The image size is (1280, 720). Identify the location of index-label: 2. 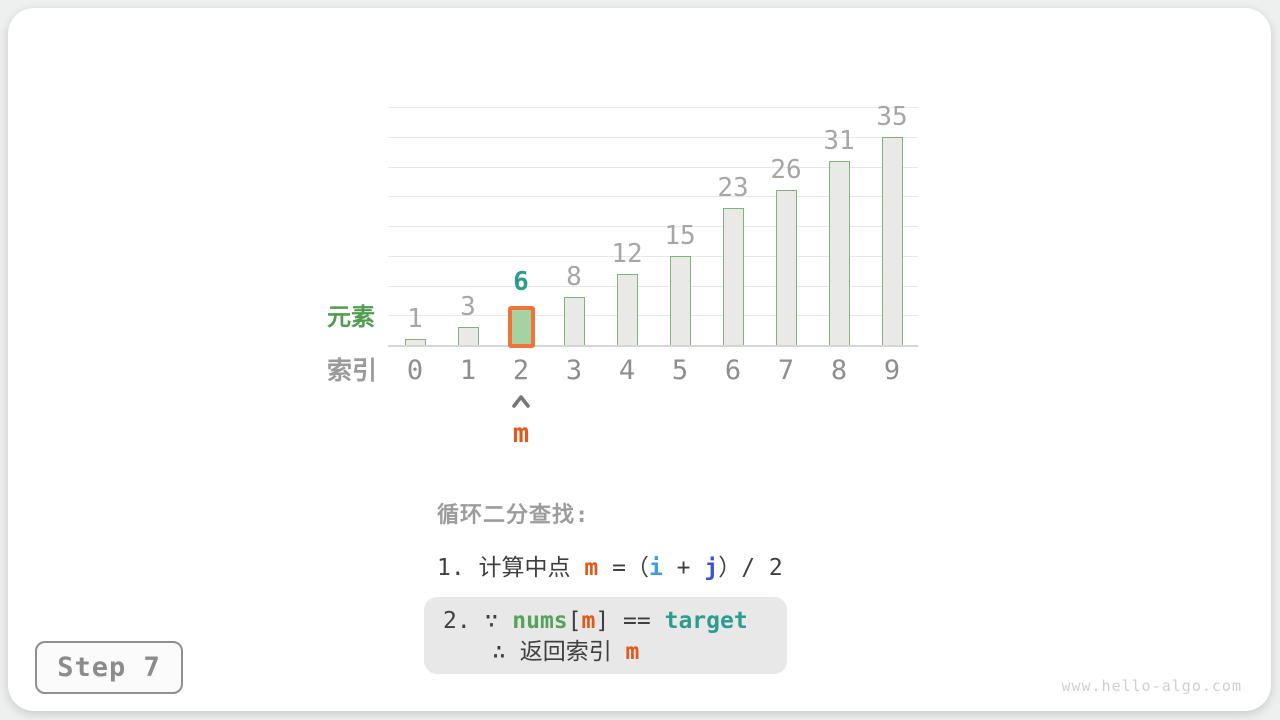
(521, 370).